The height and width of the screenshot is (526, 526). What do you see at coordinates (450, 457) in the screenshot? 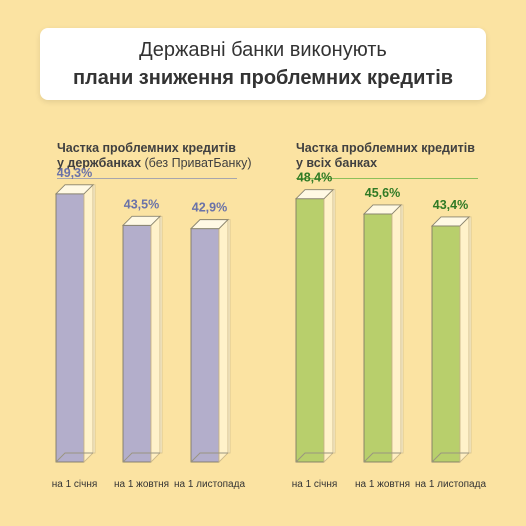
I see `right-bar-3-base` at bounding box center [450, 457].